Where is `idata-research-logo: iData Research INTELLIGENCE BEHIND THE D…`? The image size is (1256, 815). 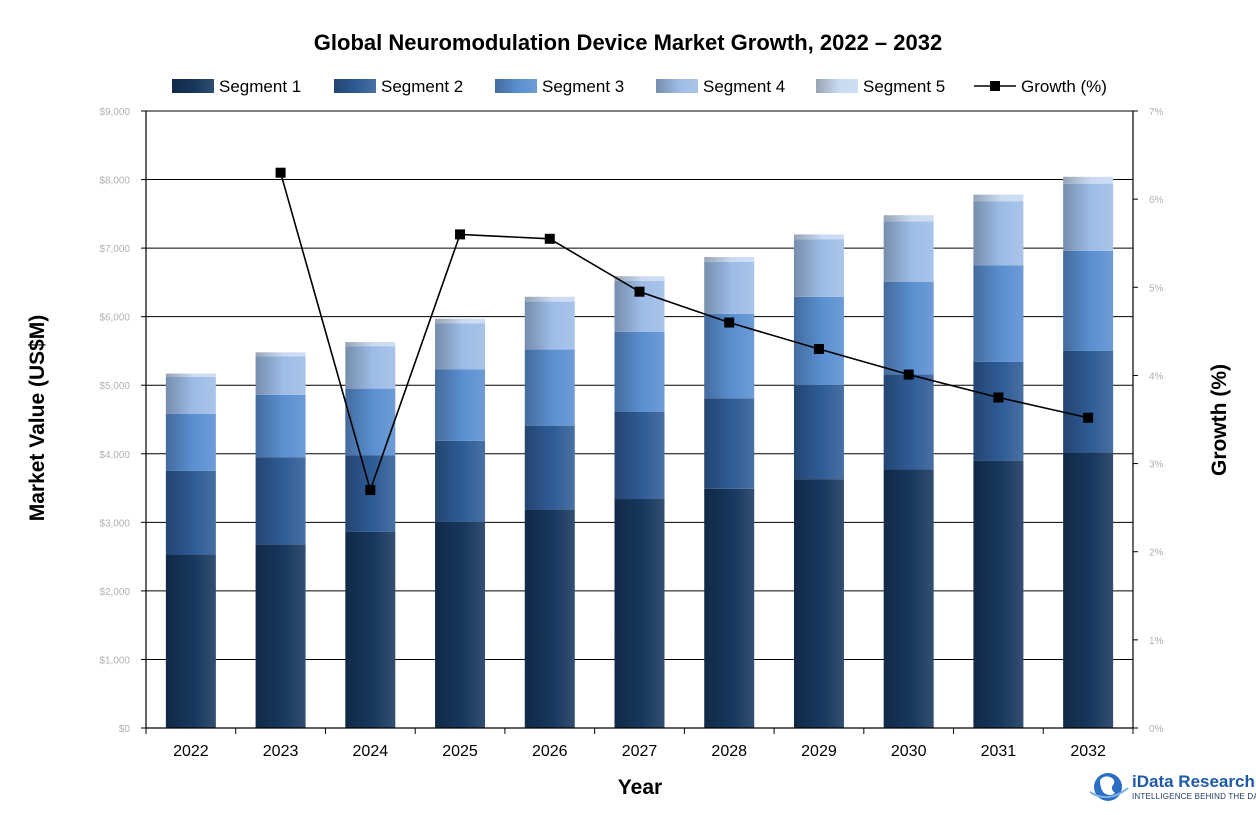
idata-research-logo: iData Research INTELLIGENCE BEHIND THE D… is located at coordinates (1172, 786).